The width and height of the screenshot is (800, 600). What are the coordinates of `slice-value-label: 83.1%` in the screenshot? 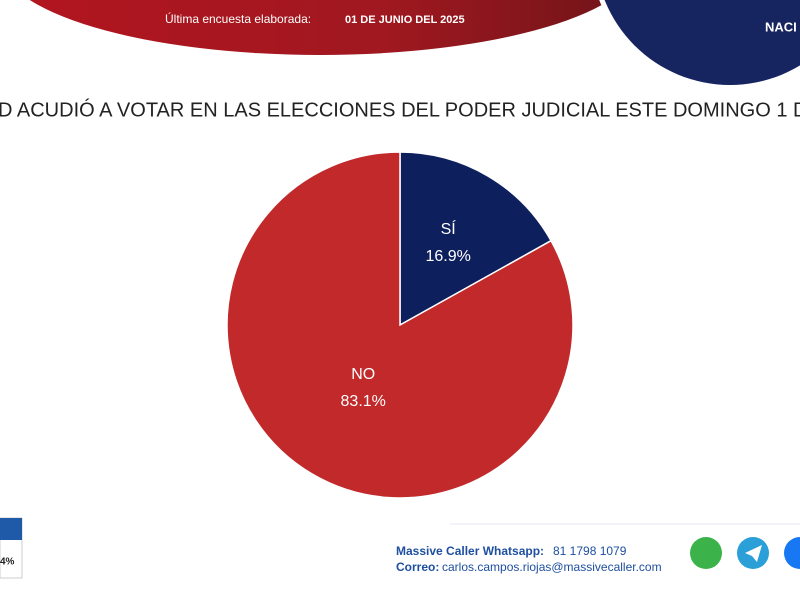 It's located at (363, 401).